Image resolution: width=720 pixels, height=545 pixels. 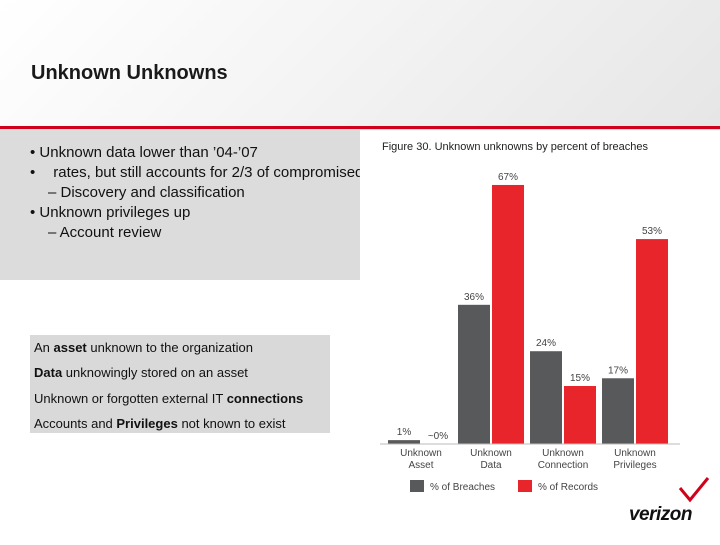 What do you see at coordinates (155, 372) in the screenshot?
I see `definition-data-post: unknowingly stored on an asset` at bounding box center [155, 372].